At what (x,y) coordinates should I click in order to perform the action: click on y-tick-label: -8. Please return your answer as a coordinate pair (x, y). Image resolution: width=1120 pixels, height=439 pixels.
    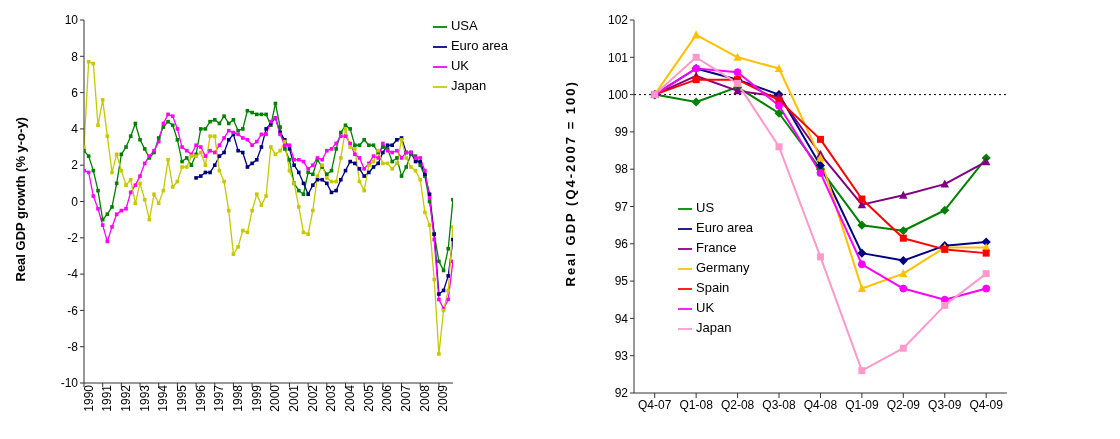
    Looking at the image, I should click on (73, 346).